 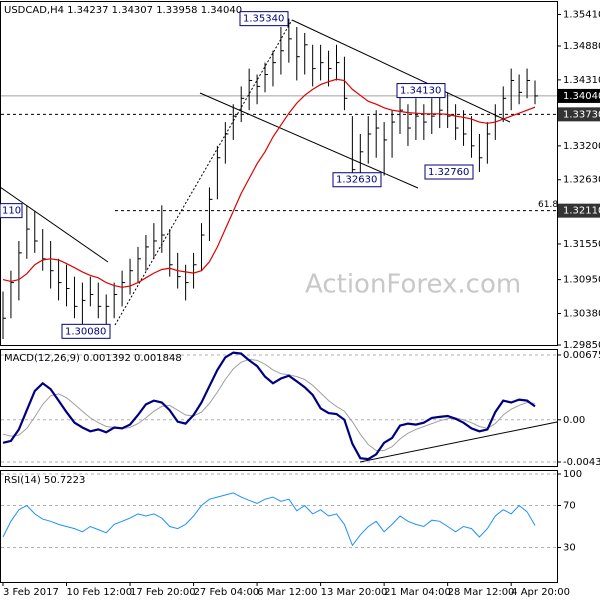 What do you see at coordinates (581, 313) in the screenshot?
I see `y-tick-label: 1.30380` at bounding box center [581, 313].